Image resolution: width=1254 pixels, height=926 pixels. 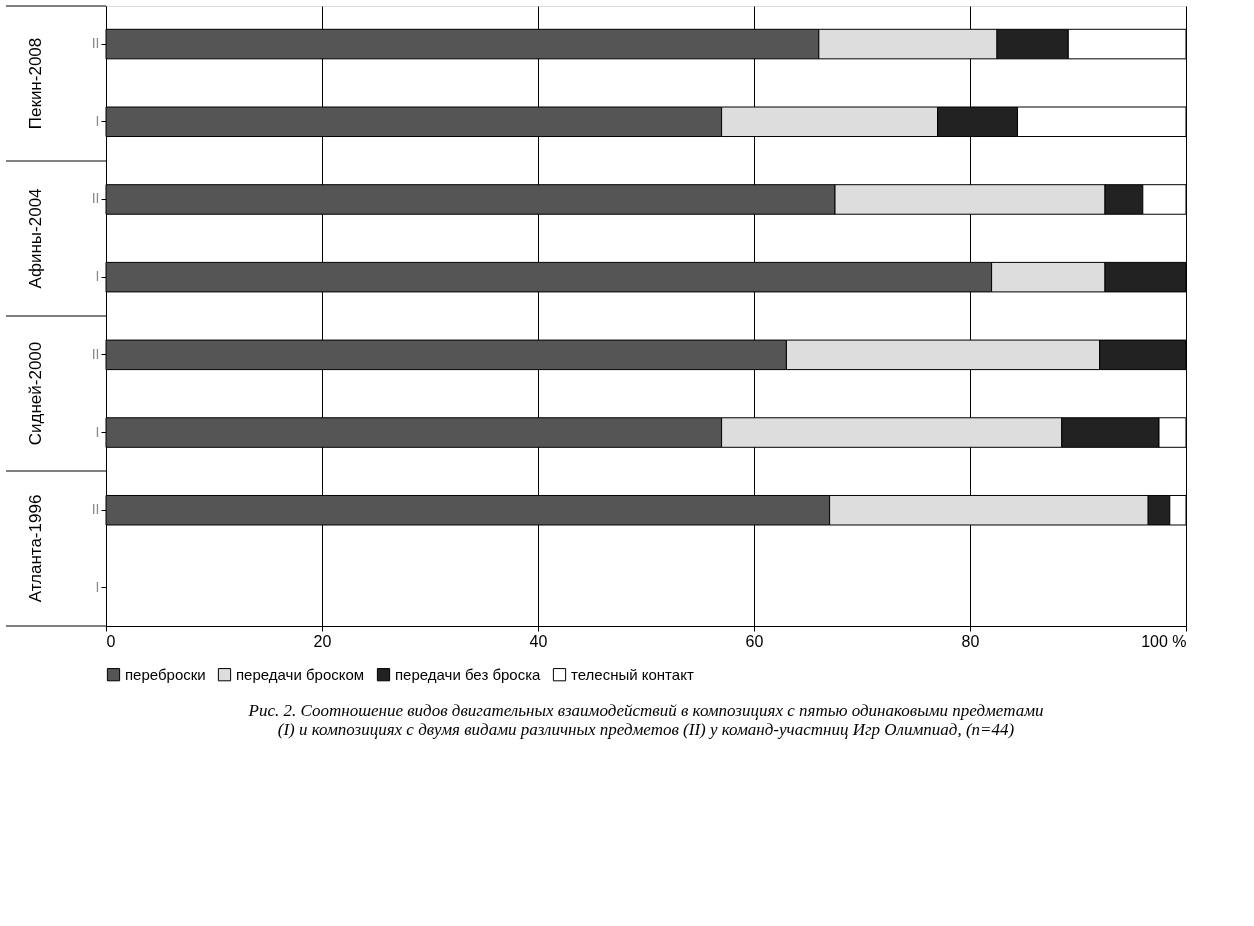 What do you see at coordinates (35, 83) in the screenshot?
I see `text: Пекин-2008` at bounding box center [35, 83].